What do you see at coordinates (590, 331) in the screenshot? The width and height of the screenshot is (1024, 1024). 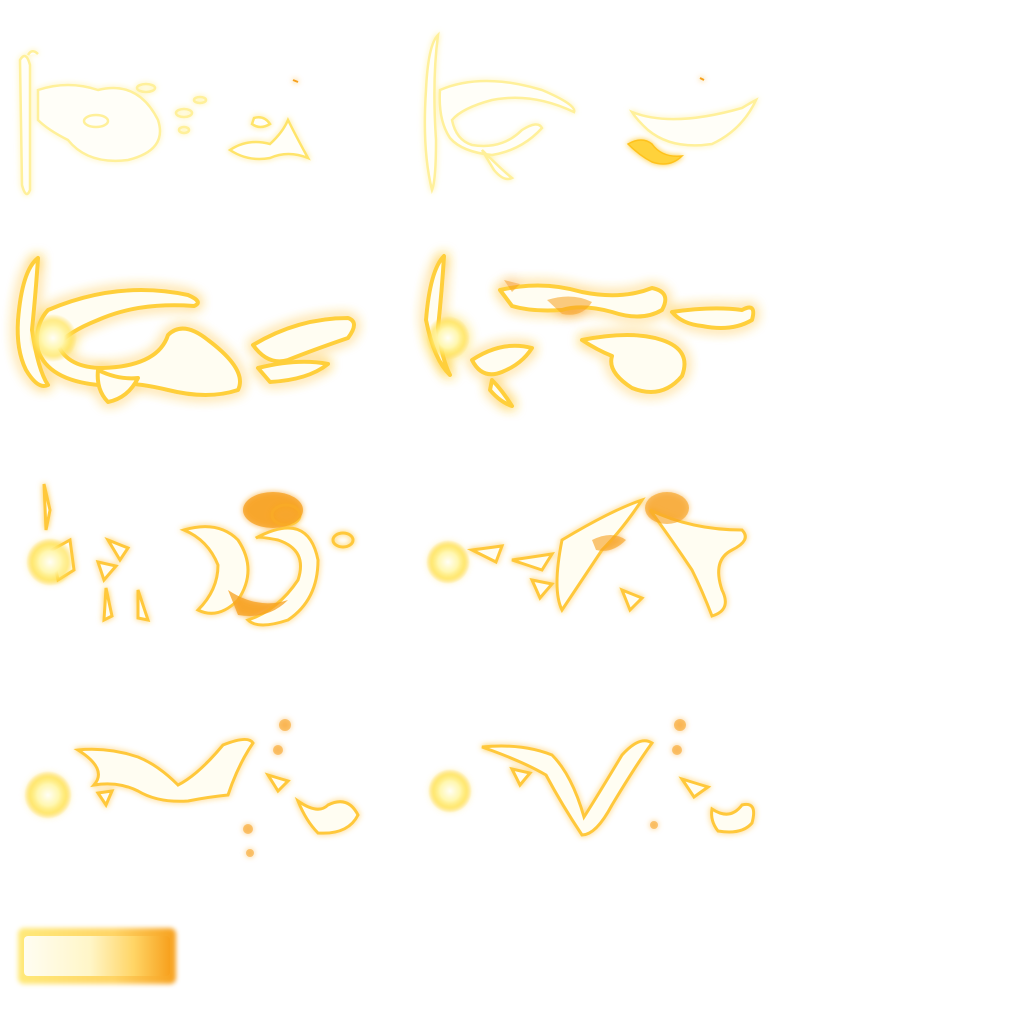 I see `frame-4-graphic` at bounding box center [590, 331].